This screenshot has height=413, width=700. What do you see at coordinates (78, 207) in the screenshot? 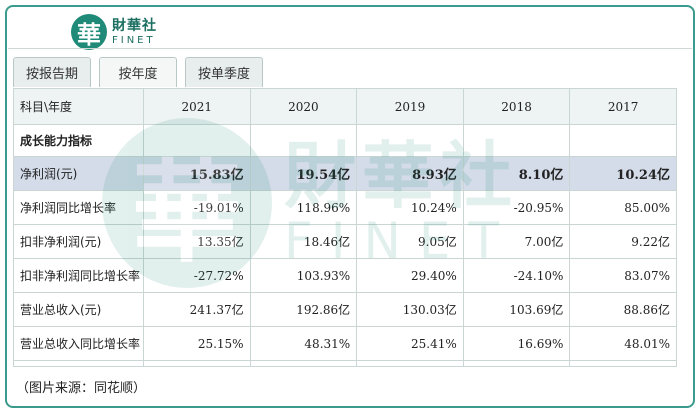
I see `row-label: 净利润同比增长率` at bounding box center [78, 207].